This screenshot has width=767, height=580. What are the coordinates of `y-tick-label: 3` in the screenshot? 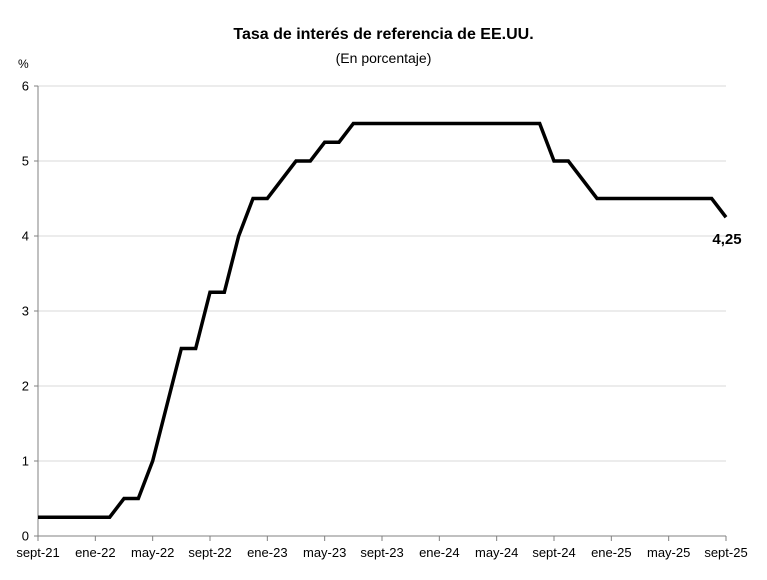 It's located at (25, 311).